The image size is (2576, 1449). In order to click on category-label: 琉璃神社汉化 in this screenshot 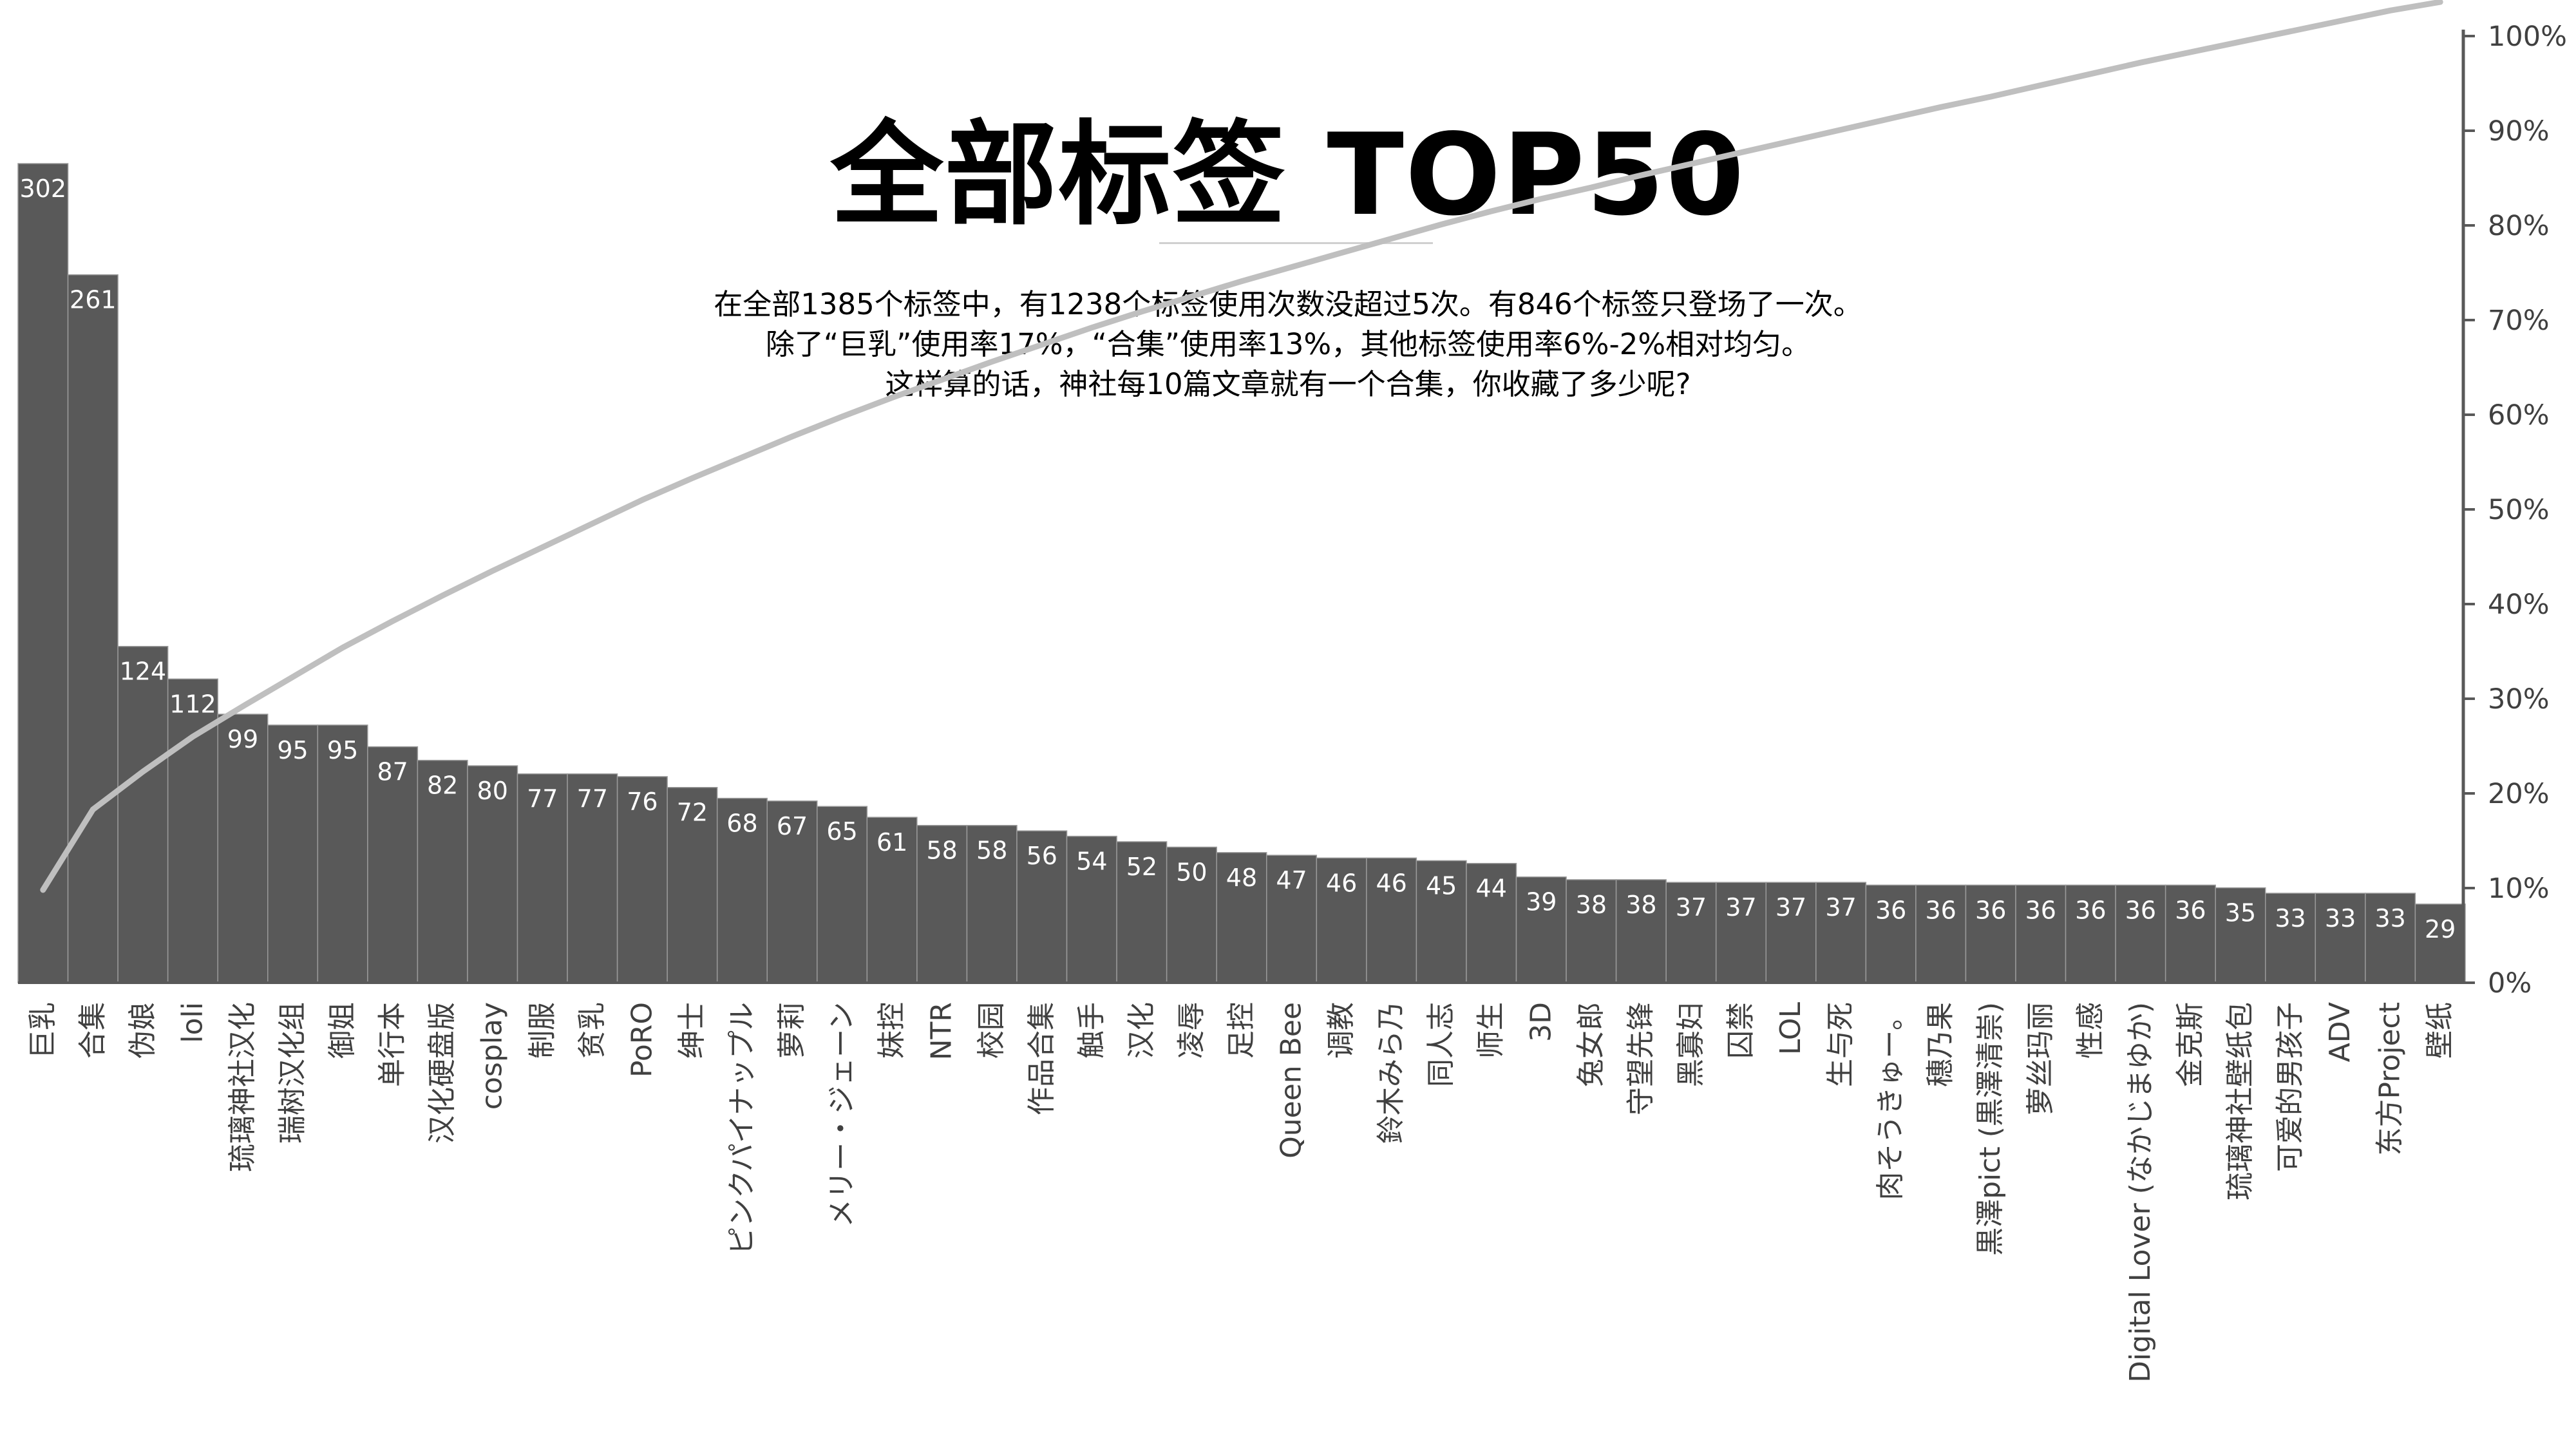, I will do `click(242, 1087)`.